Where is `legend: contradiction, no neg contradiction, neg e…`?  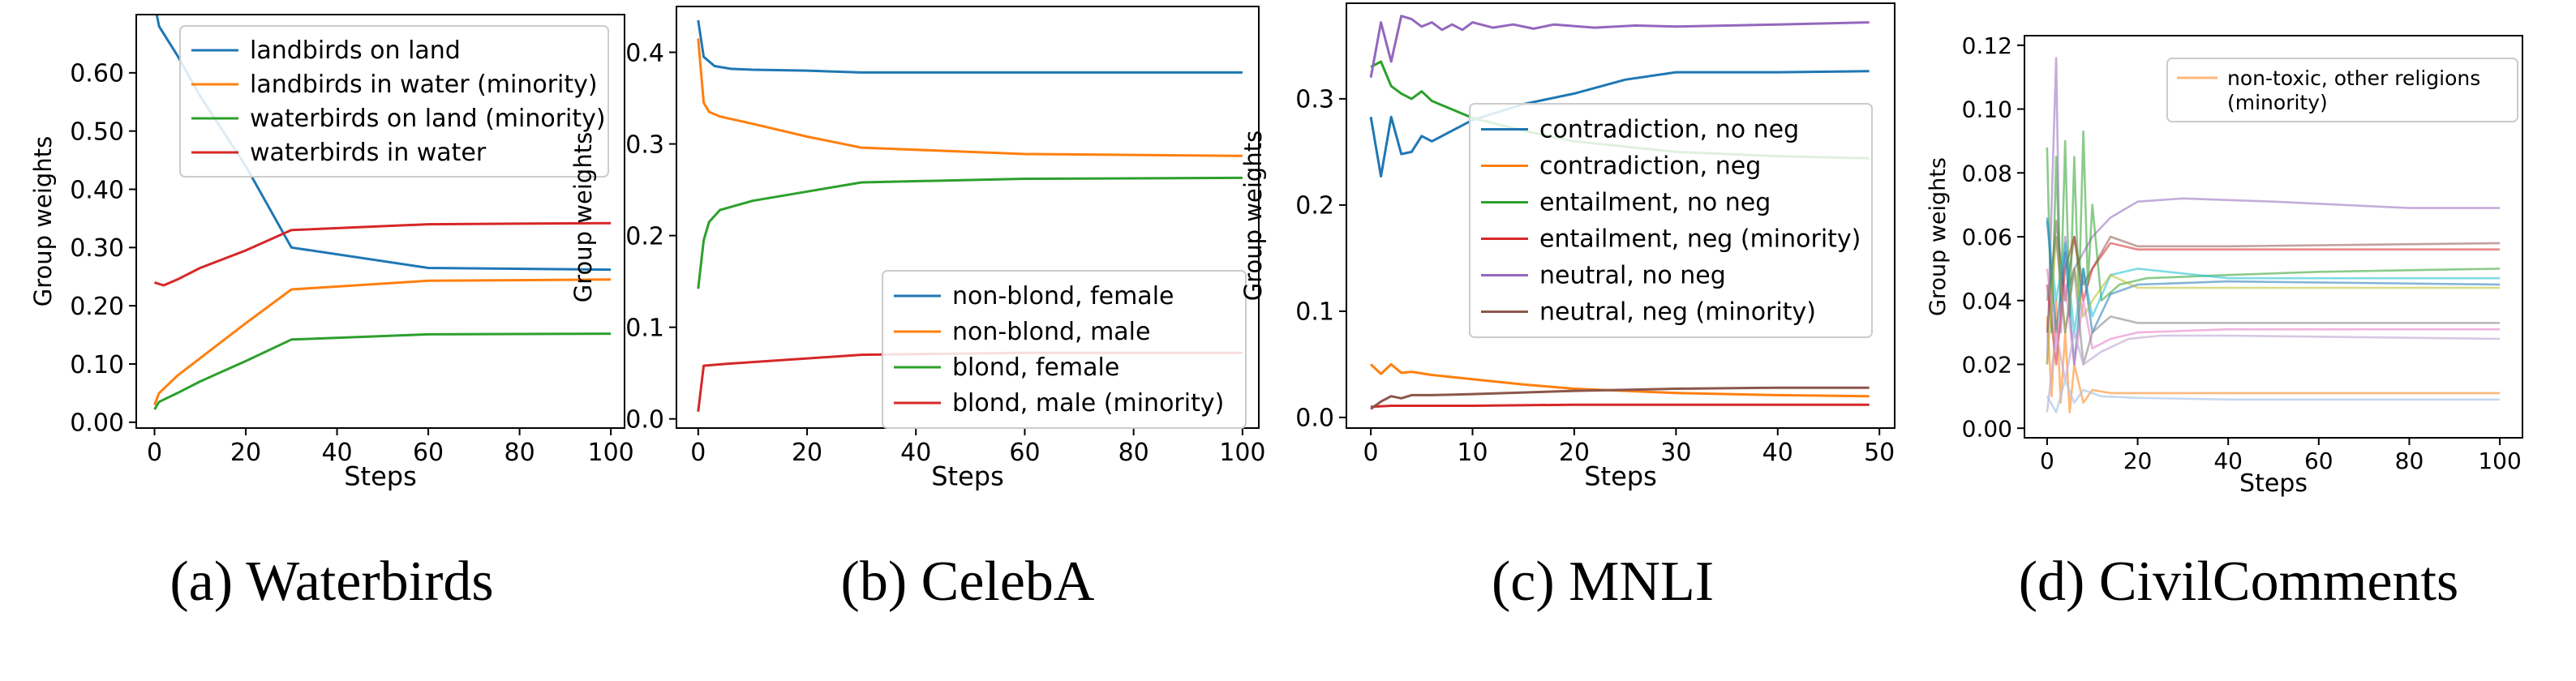 legend: contradiction, no neg contradiction, neg e… is located at coordinates (1671, 220).